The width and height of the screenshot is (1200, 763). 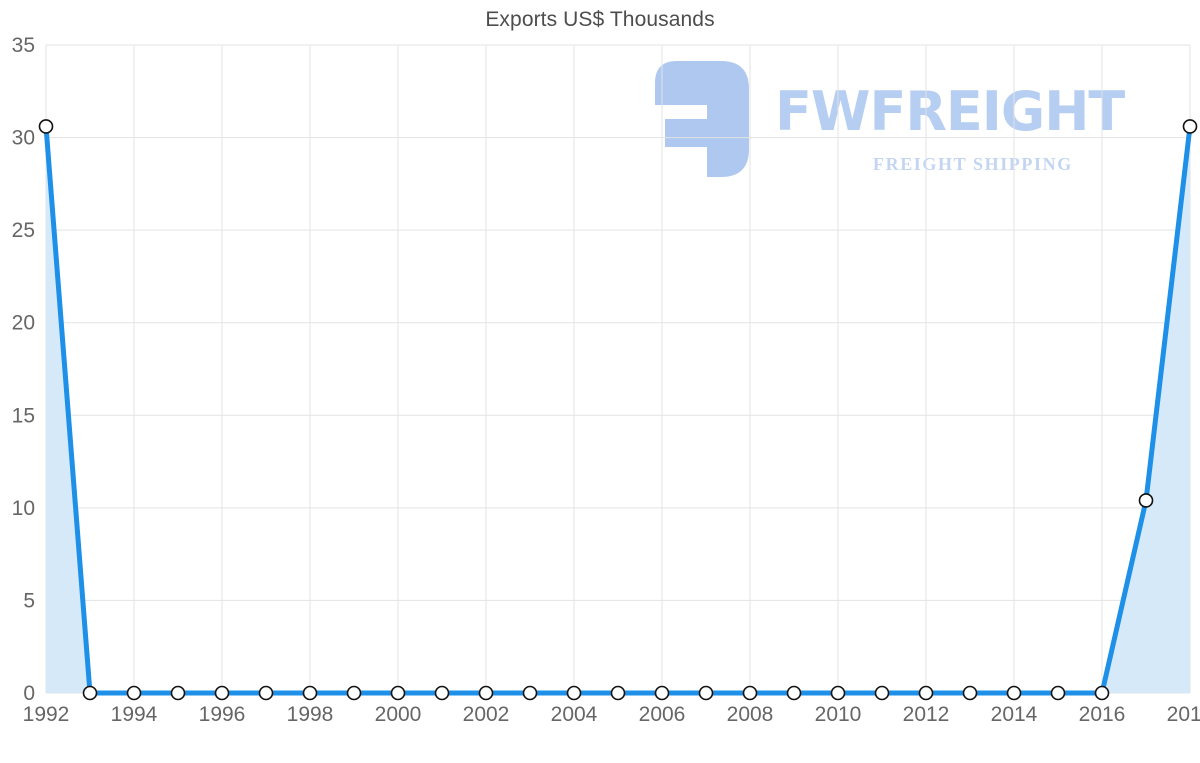 I want to click on svg-text: 2006, so click(x=662, y=714).